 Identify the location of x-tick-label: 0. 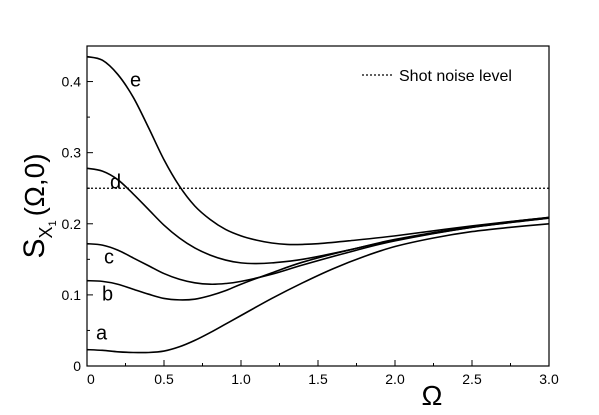
(91, 379).